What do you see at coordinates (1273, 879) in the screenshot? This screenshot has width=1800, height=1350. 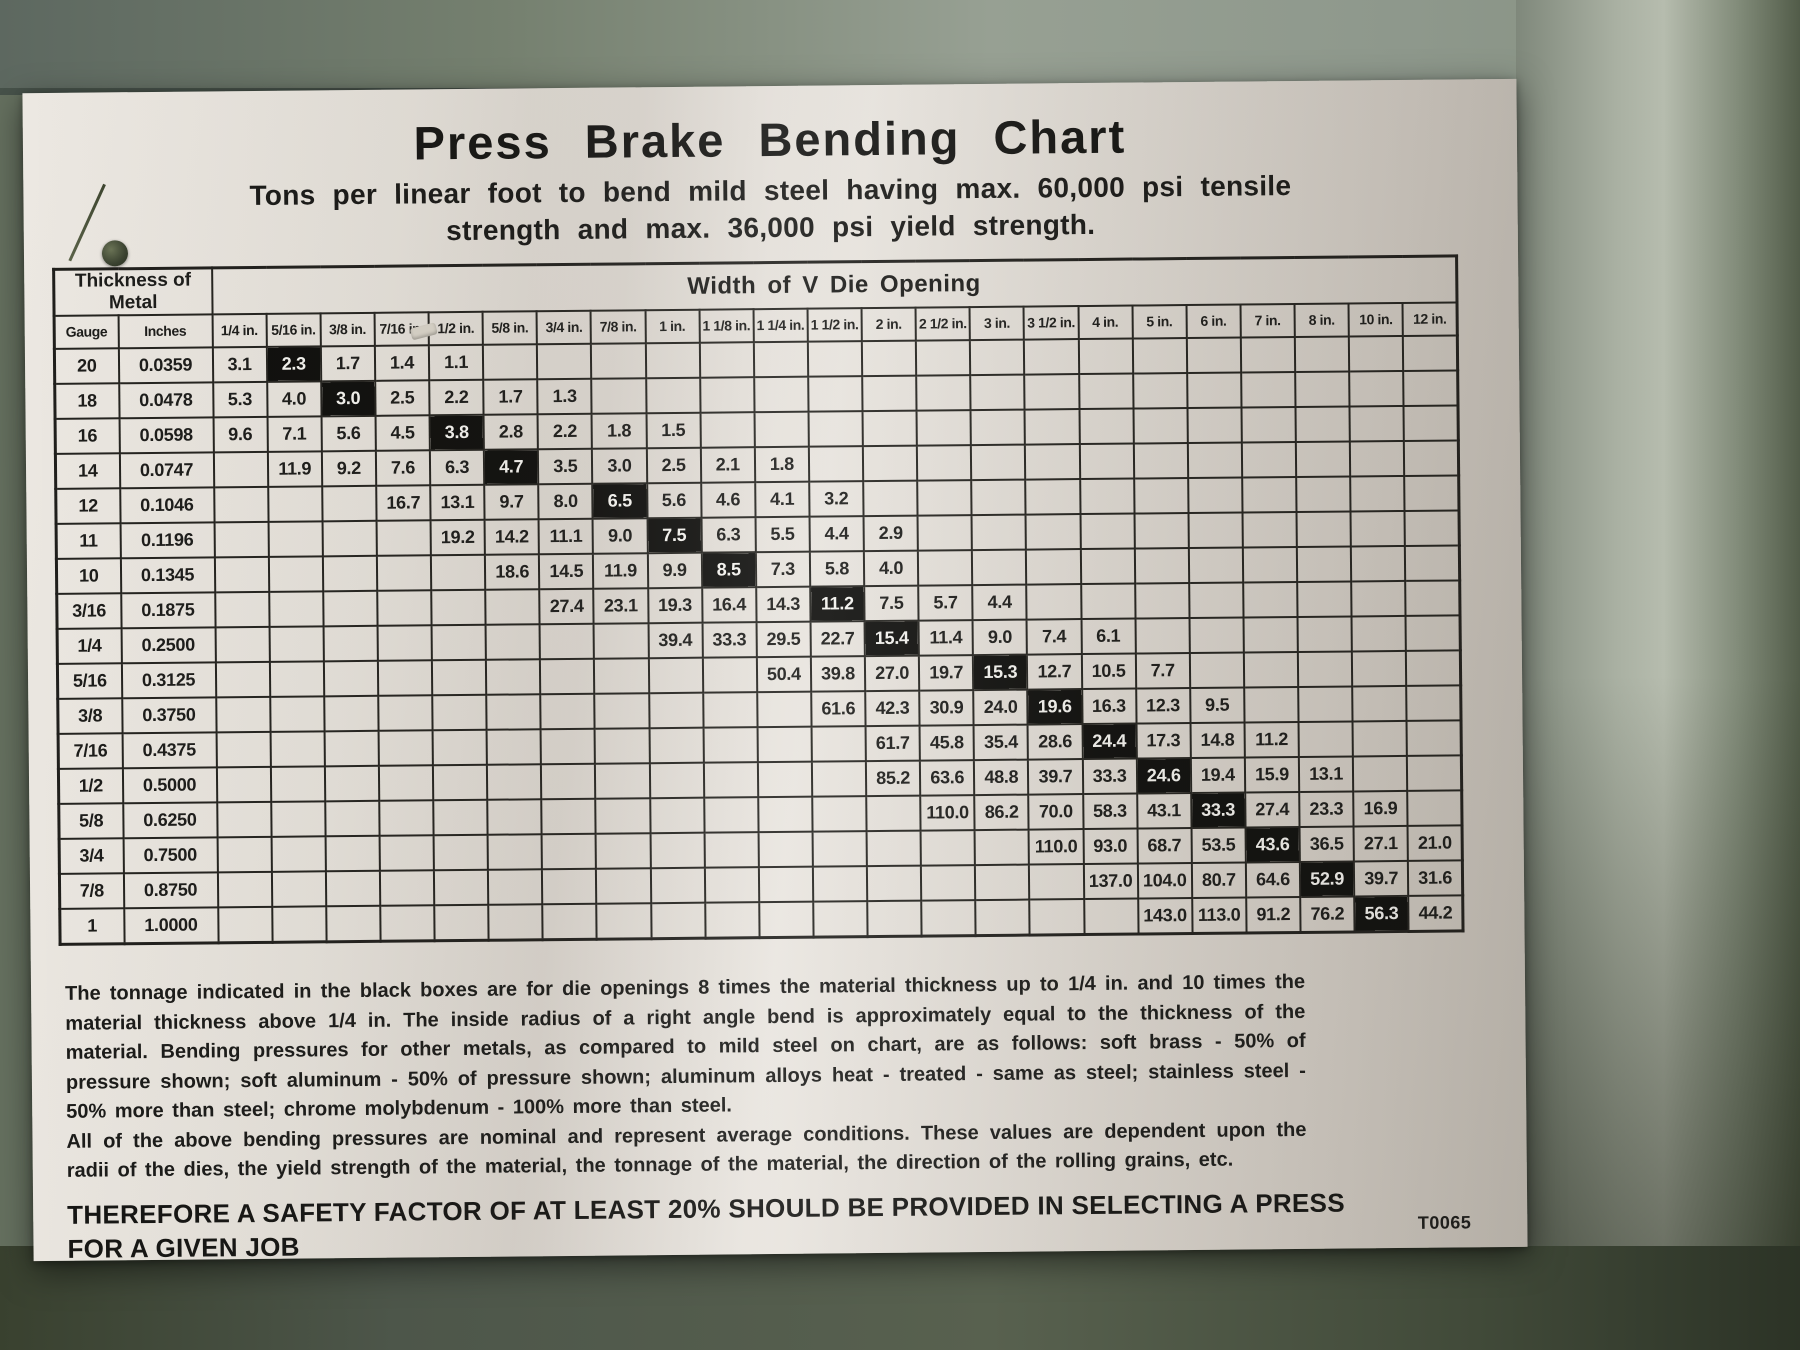 I see `tonnage-cell: 64.6` at bounding box center [1273, 879].